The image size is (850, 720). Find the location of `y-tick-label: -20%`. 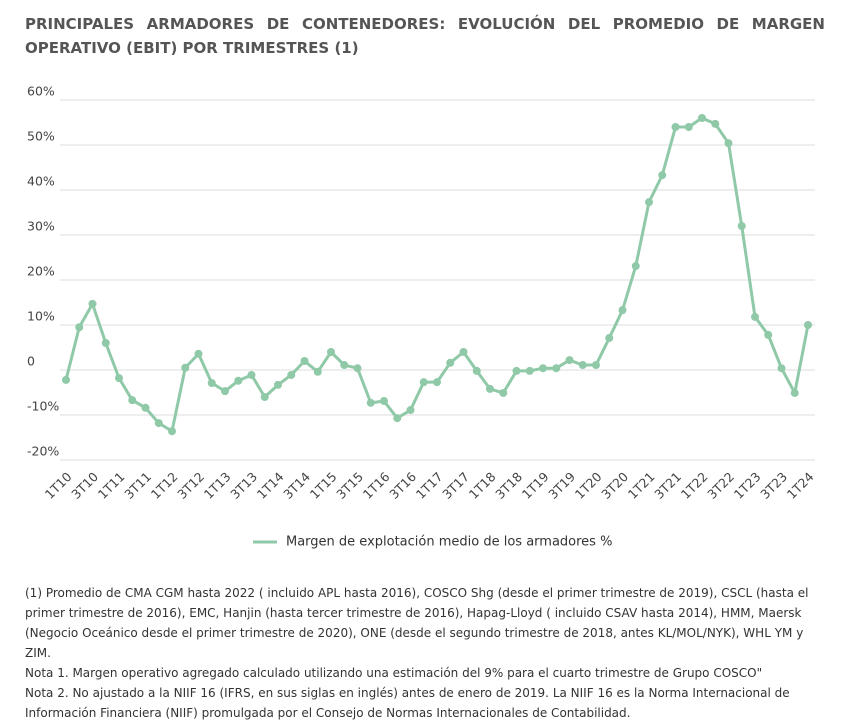

y-tick-label: -20% is located at coordinates (43, 451).